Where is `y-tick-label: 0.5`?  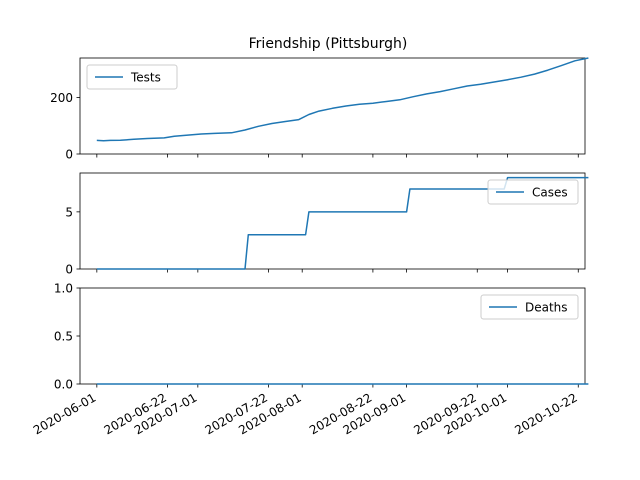 y-tick-label: 0.5 is located at coordinates (63, 337).